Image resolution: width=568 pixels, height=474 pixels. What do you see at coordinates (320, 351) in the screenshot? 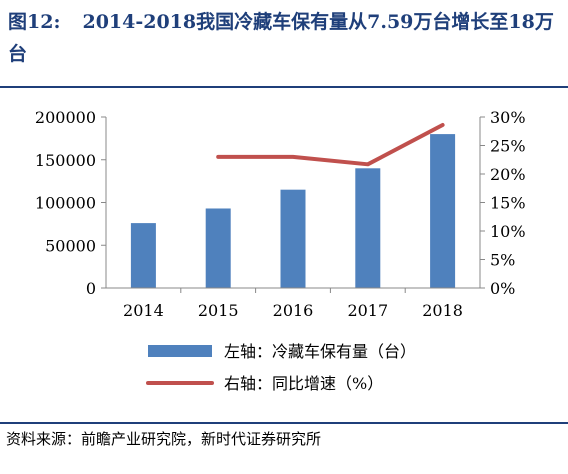
I see `legend-label-bar: 左轴：冷藏车保有量（台）` at bounding box center [320, 351].